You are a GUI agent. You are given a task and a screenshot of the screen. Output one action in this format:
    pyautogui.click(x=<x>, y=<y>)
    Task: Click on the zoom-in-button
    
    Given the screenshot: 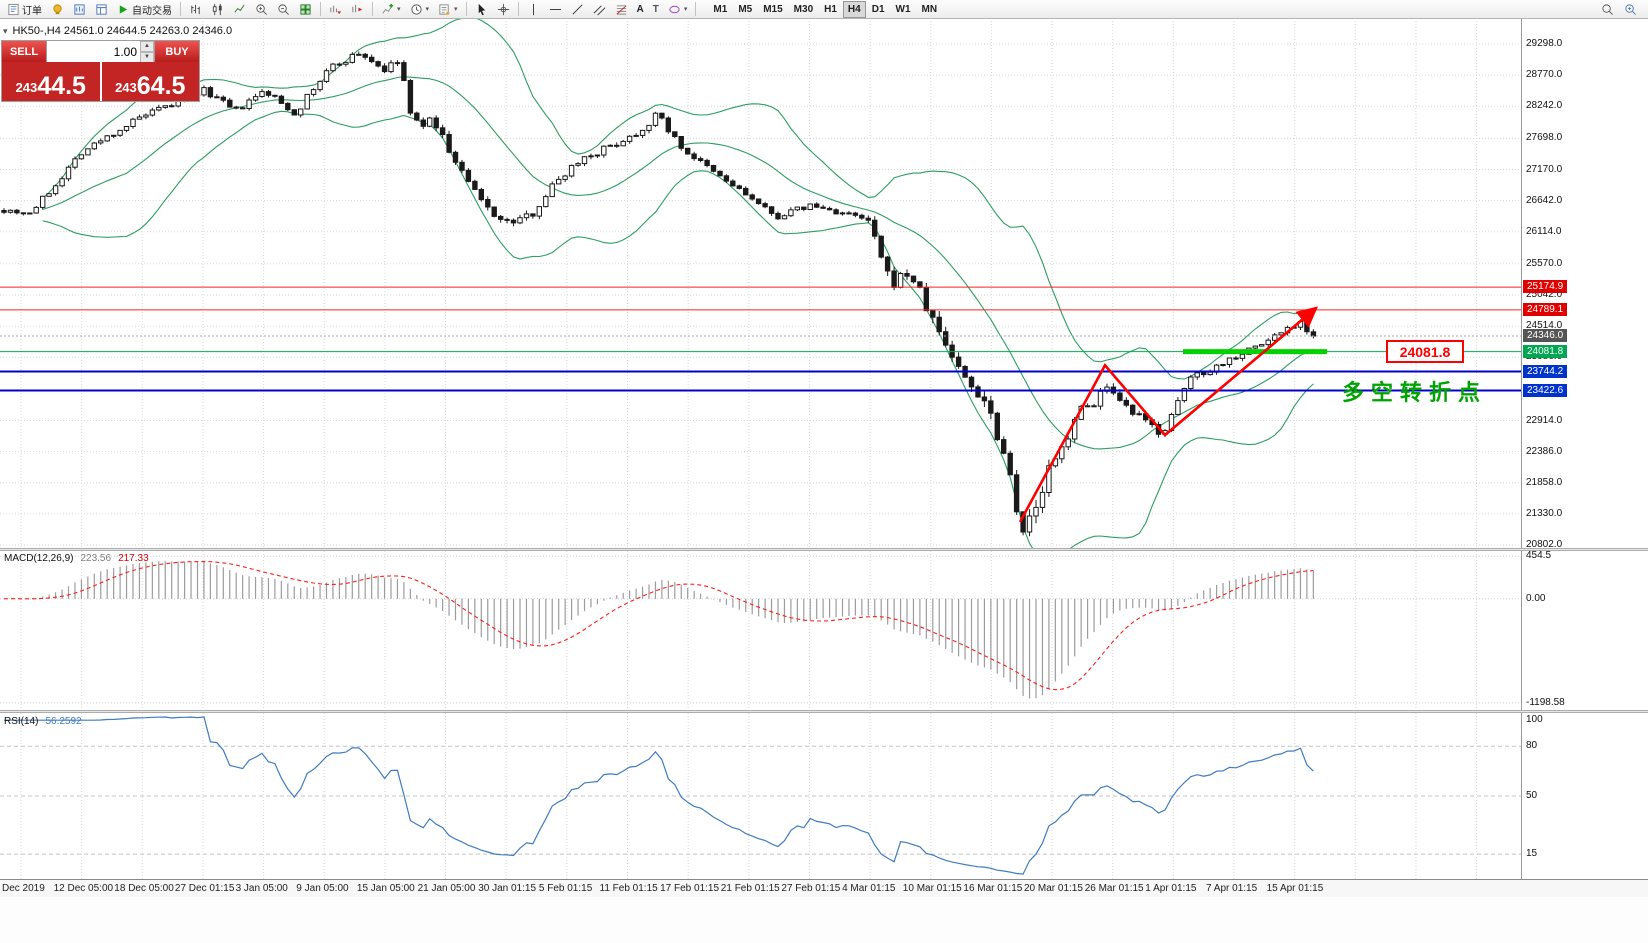 What is the action you would take?
    pyautogui.click(x=261, y=9)
    